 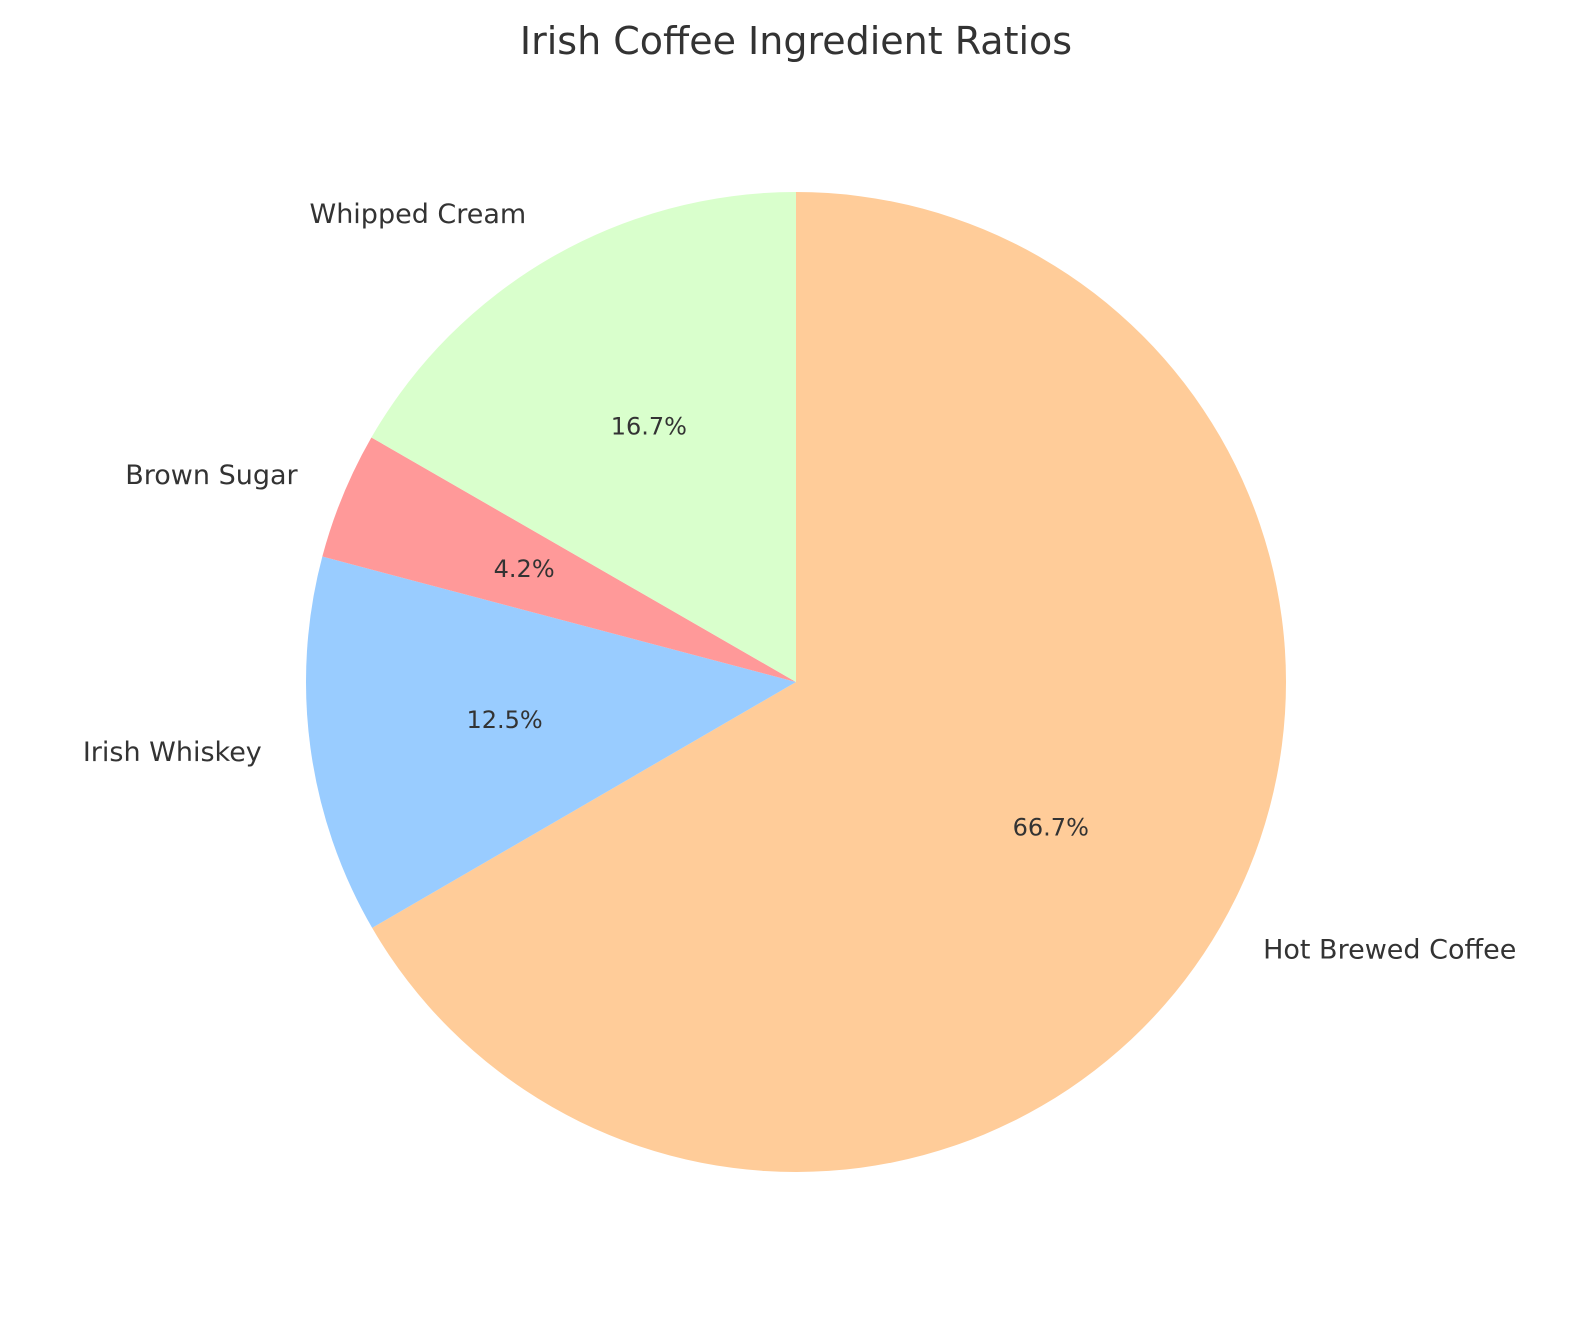 I want to click on slice-percent-brown-sugar: 4.2%, so click(x=524, y=569).